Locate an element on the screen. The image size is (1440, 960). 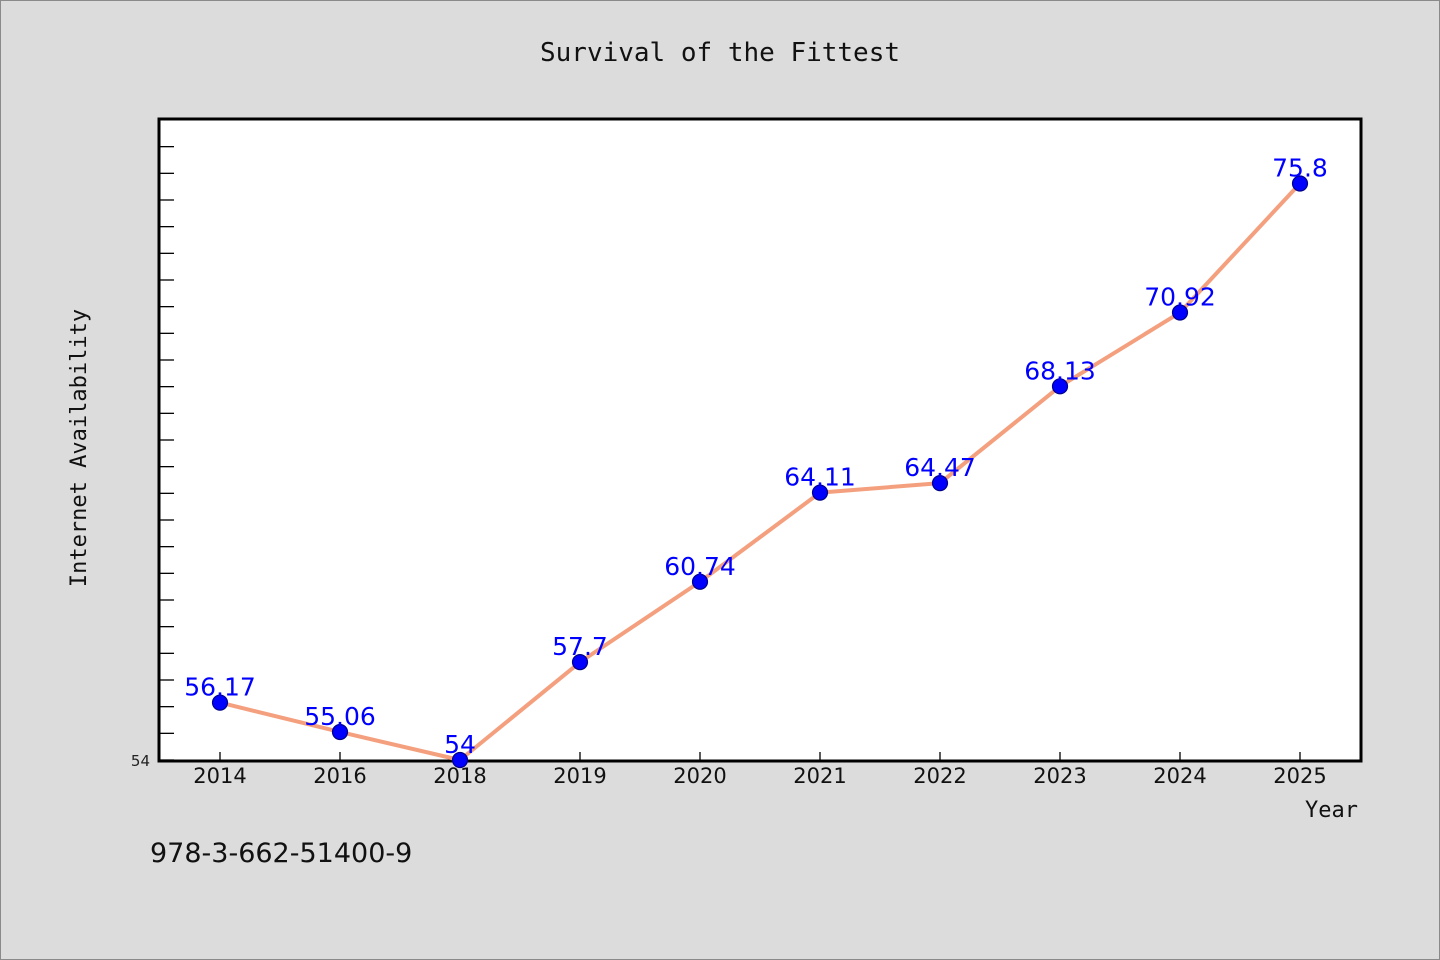
x-axis-label: Year is located at coordinates (1331, 810).